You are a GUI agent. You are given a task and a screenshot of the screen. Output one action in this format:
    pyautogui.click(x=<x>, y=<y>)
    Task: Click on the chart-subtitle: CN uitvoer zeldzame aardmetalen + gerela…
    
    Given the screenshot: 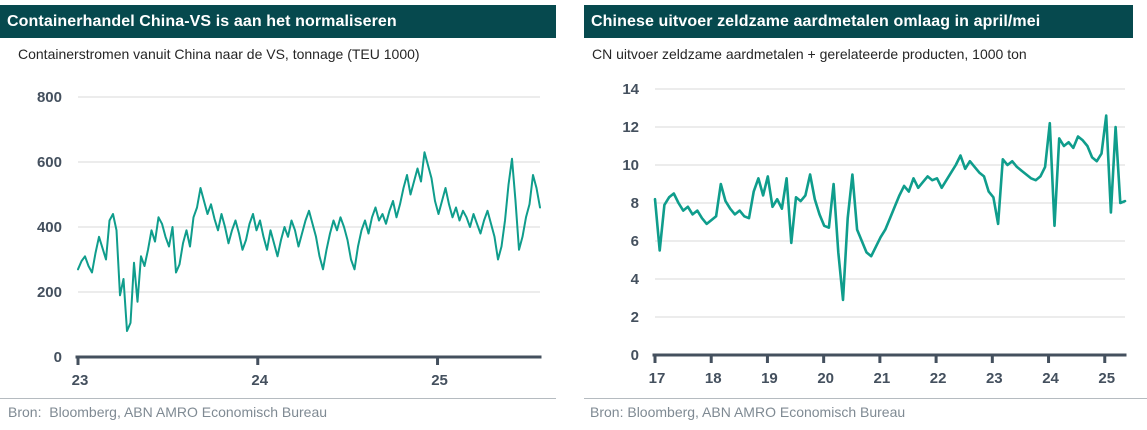 What is the action you would take?
    pyautogui.click(x=809, y=54)
    